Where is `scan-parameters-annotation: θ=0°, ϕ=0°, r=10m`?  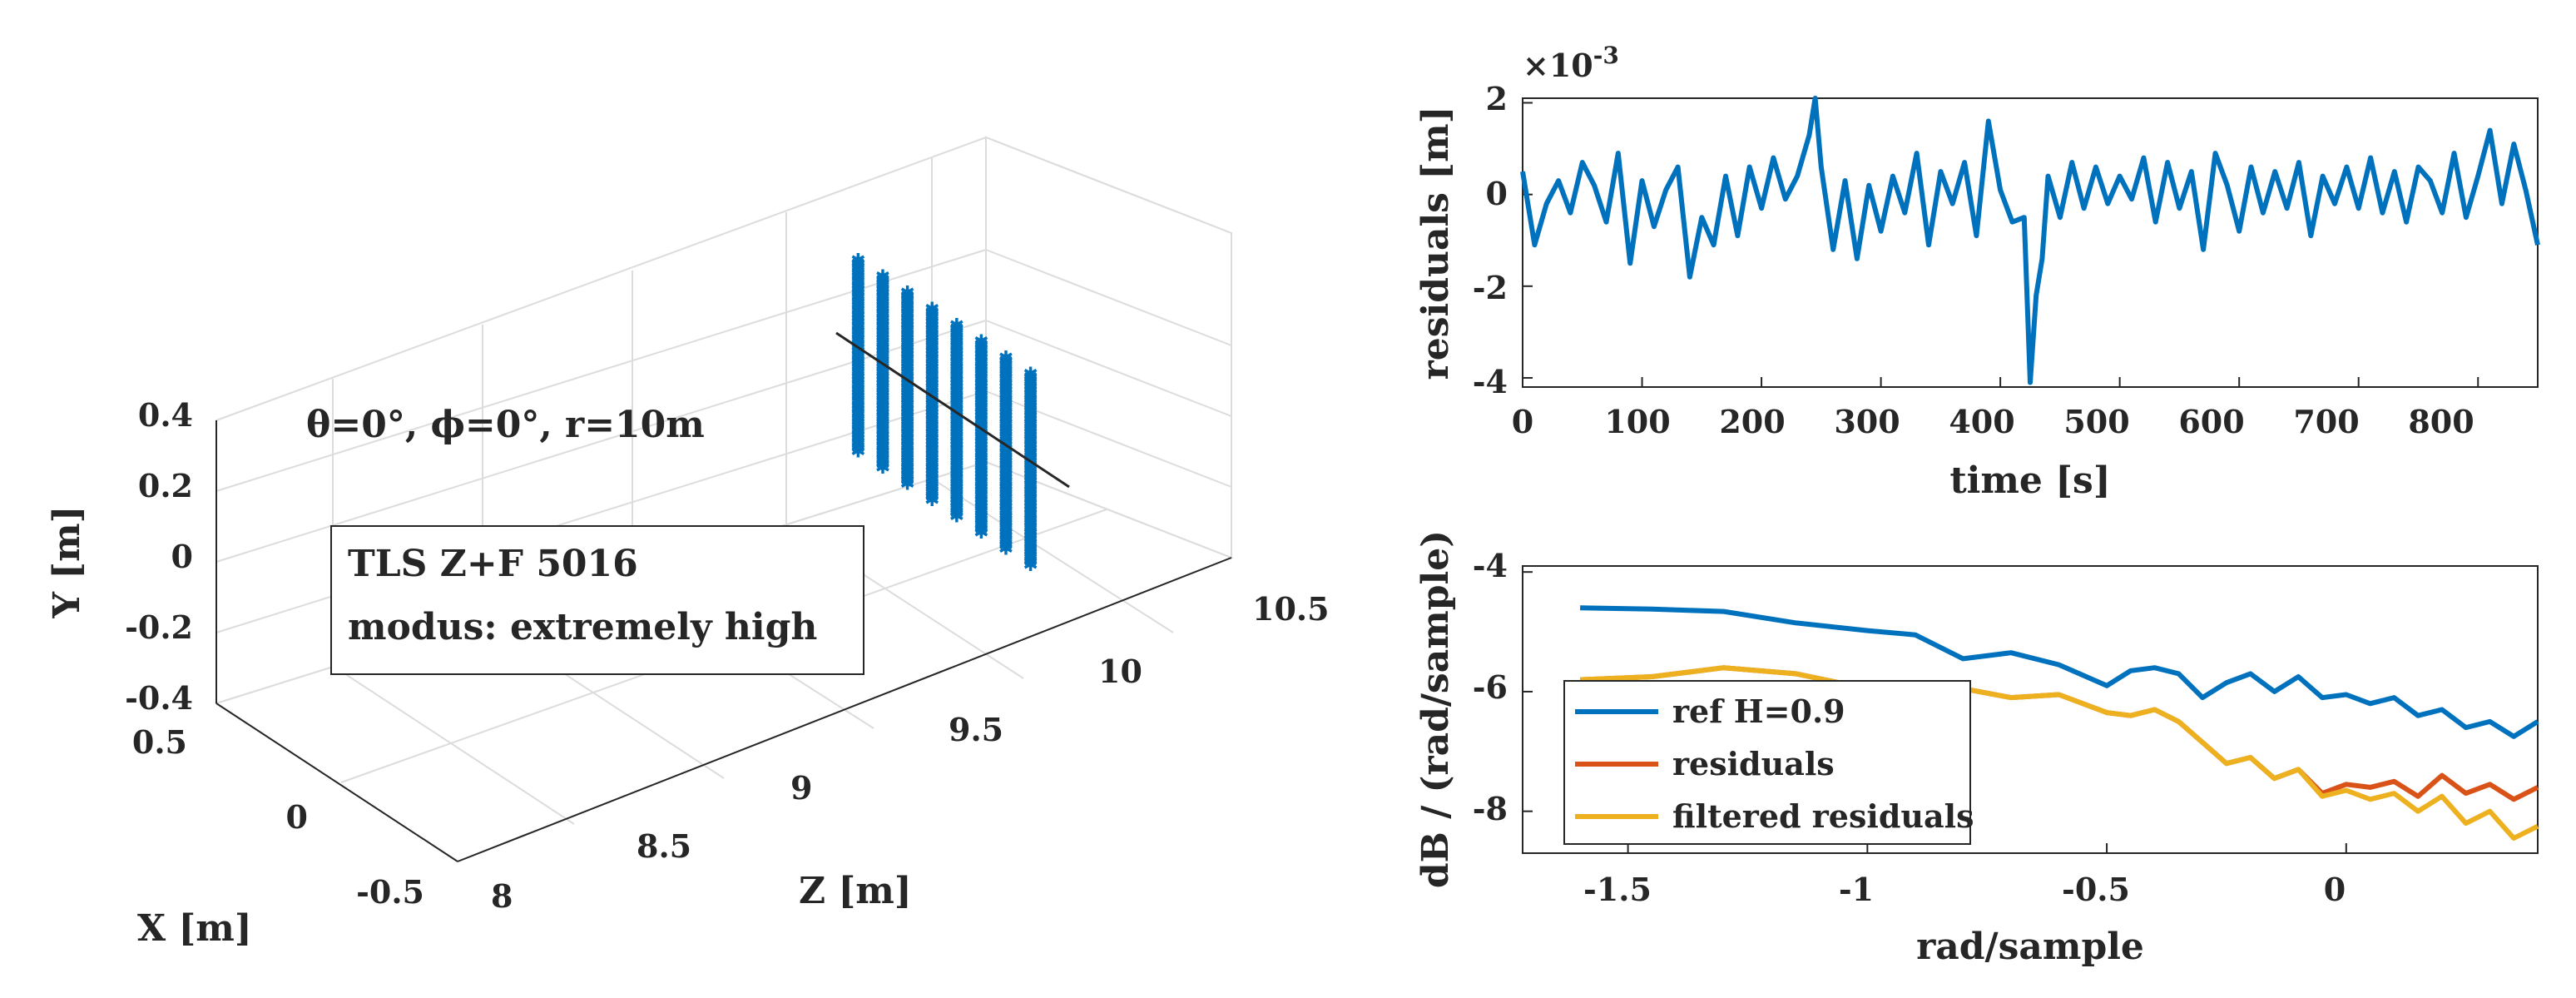 scan-parameters-annotation: θ=0°, ϕ=0°, r=10m is located at coordinates (505, 425).